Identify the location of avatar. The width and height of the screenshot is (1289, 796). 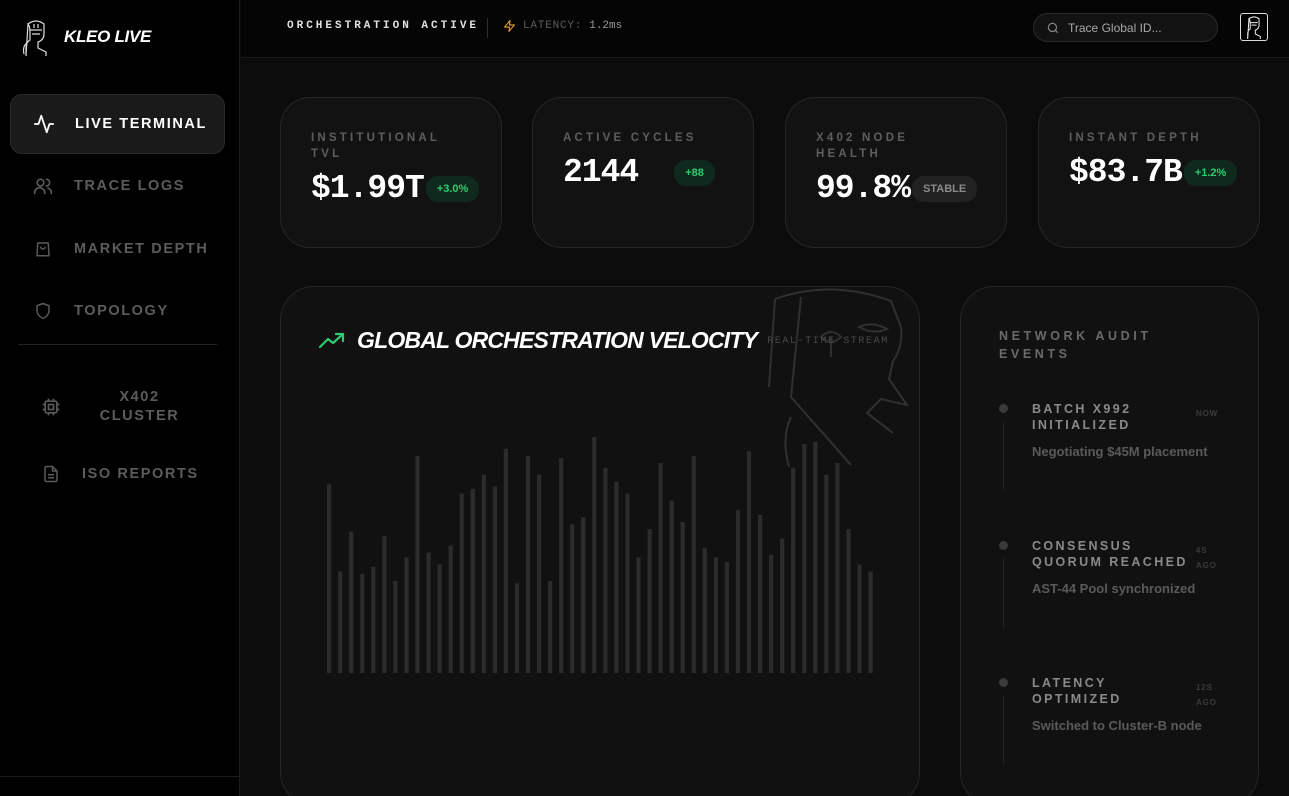
(1254, 27).